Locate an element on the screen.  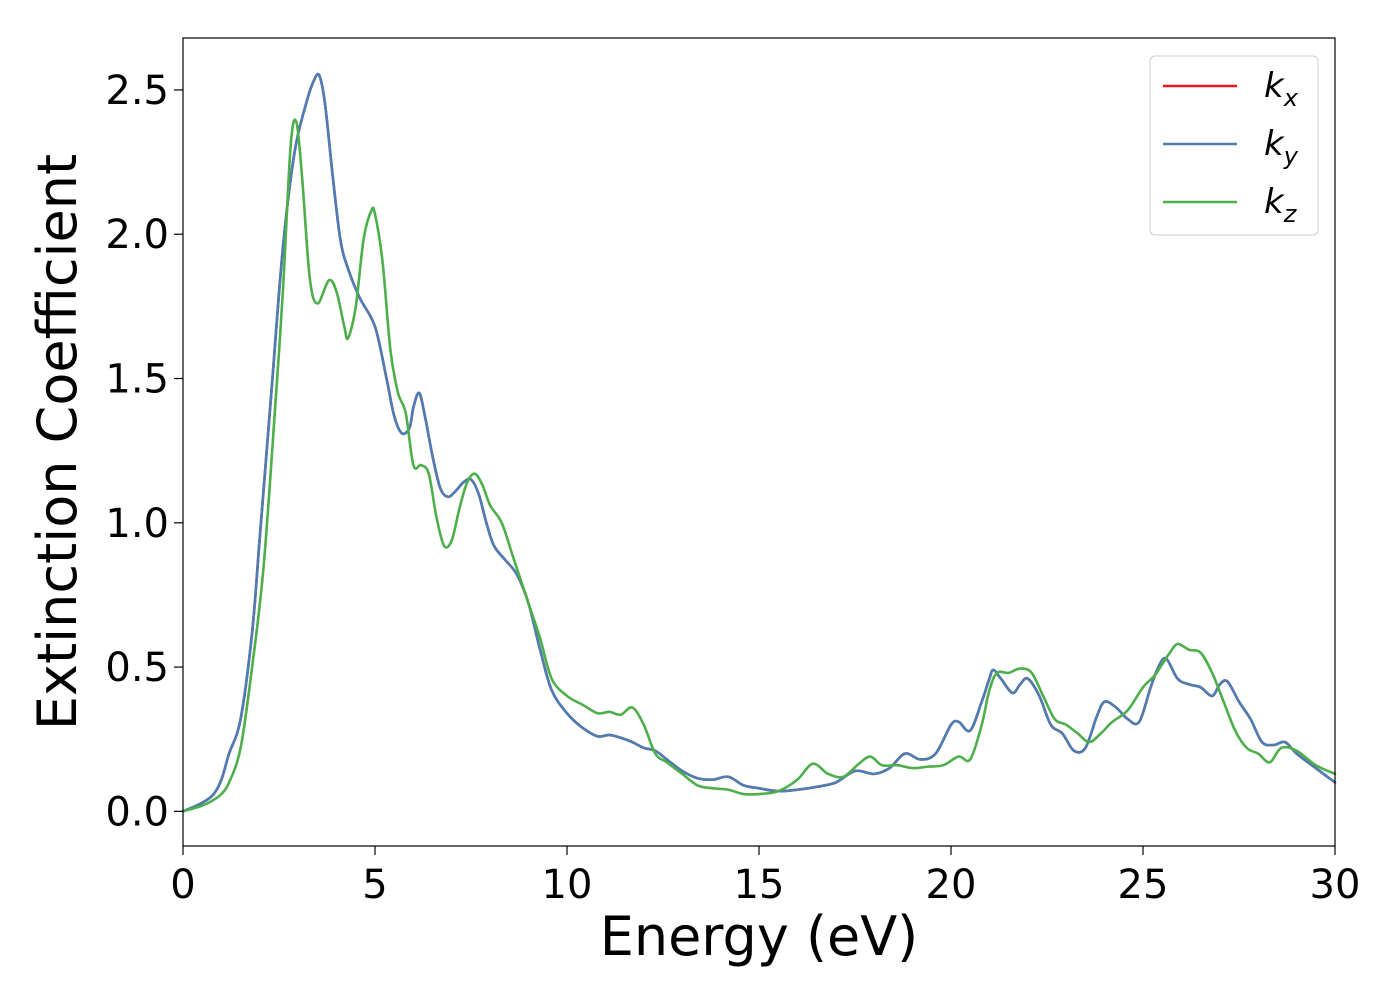
x-tick-label: 5 is located at coordinates (374, 885).